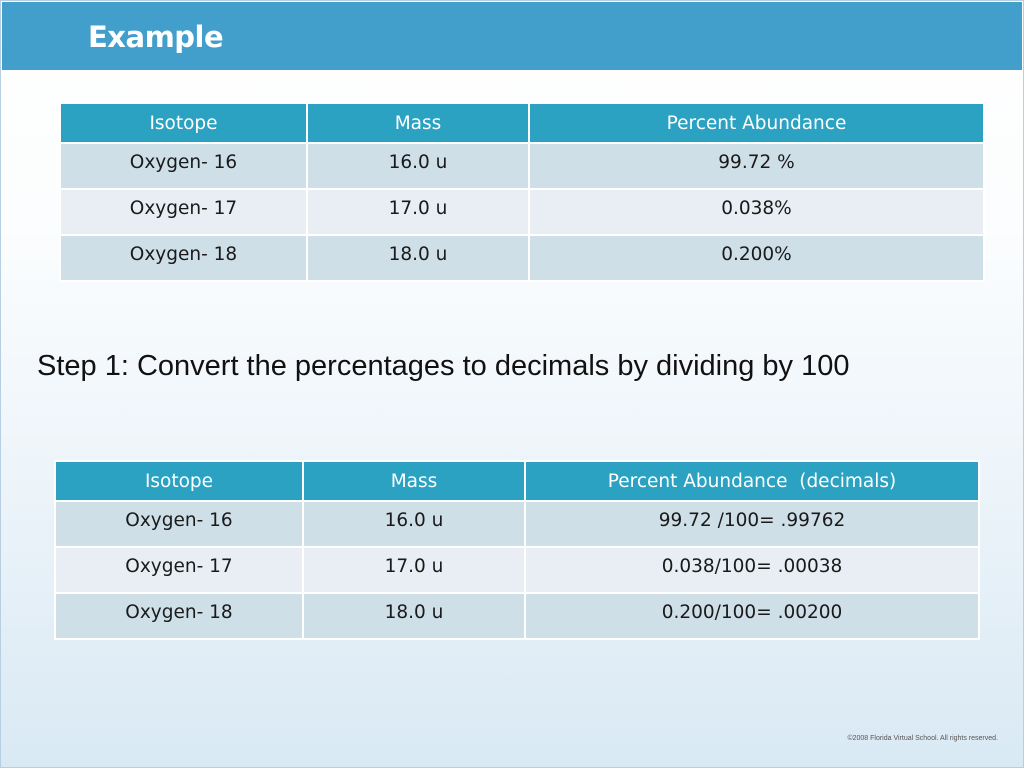  I want to click on header-percent-abundance: Percent Abundance, so click(756, 123).